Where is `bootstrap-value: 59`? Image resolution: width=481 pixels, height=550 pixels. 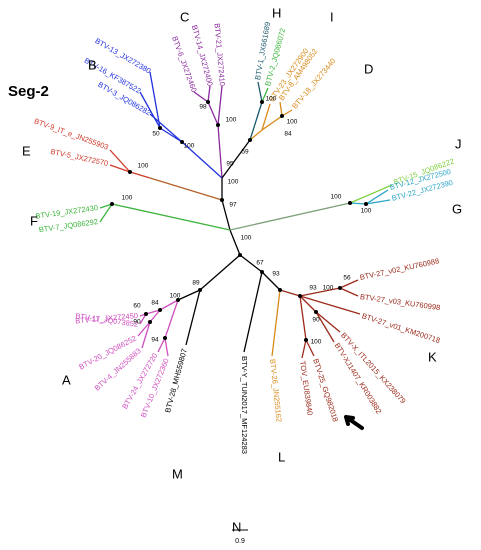
bootstrap-value: 59 is located at coordinates (245, 152).